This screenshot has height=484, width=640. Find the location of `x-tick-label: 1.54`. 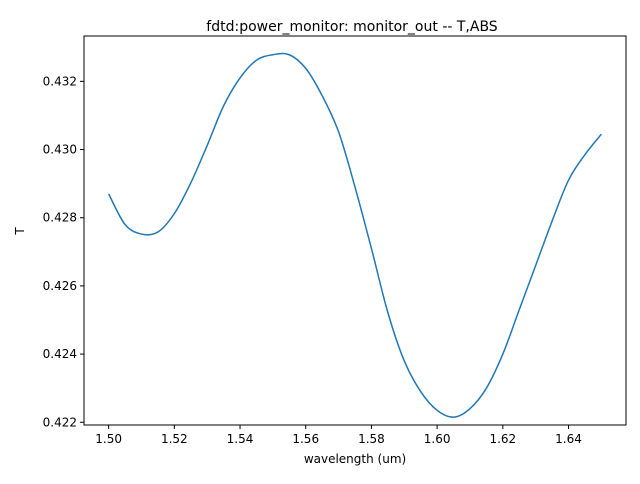

x-tick-label: 1.54 is located at coordinates (240, 439).